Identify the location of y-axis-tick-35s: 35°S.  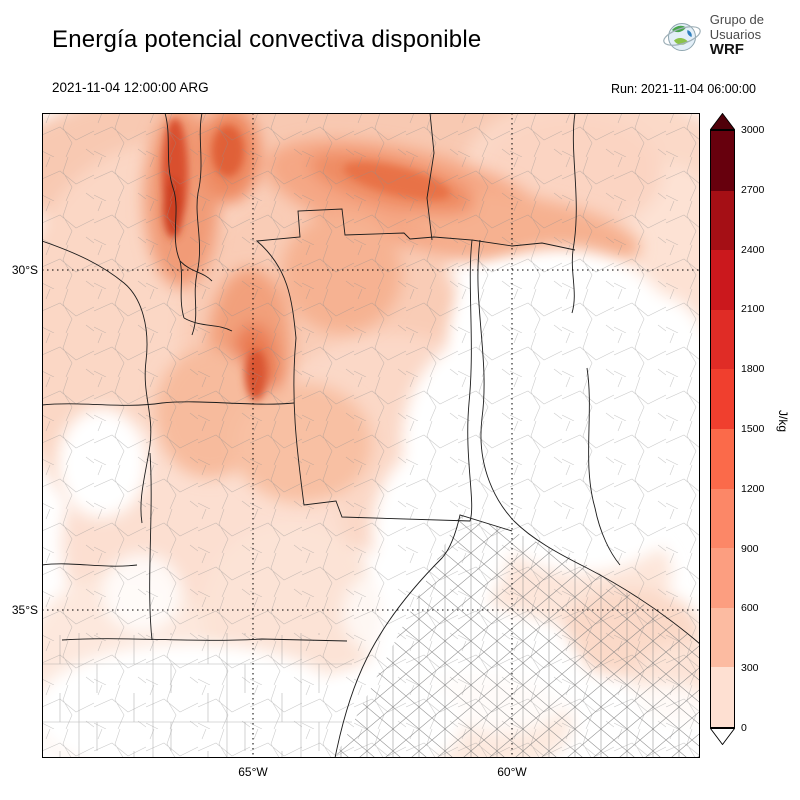
(24, 610).